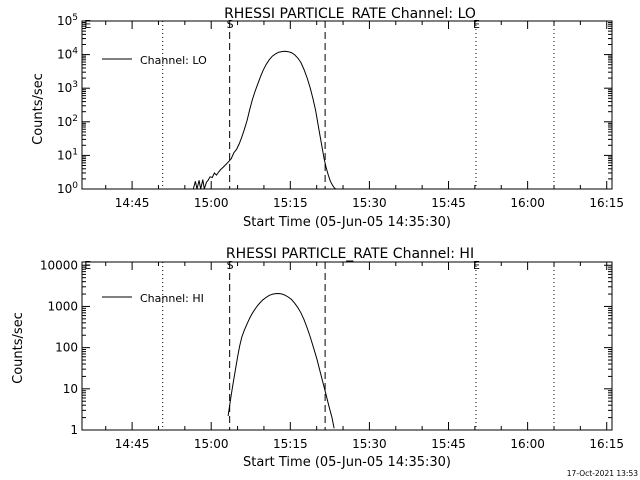 The image size is (640, 480). I want to click on y-tick-label: 10¹, so click(67, 154).